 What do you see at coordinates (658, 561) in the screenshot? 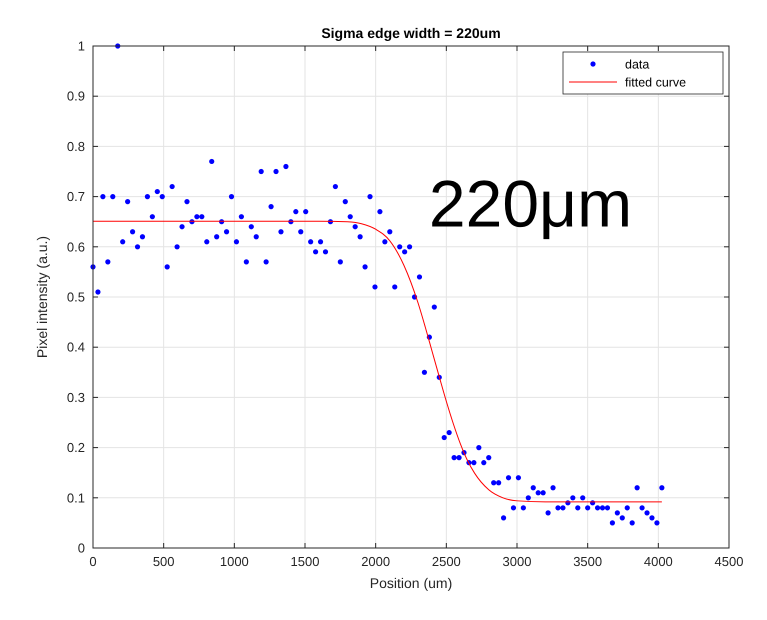
I see `x-tick-label: 4000` at bounding box center [658, 561].